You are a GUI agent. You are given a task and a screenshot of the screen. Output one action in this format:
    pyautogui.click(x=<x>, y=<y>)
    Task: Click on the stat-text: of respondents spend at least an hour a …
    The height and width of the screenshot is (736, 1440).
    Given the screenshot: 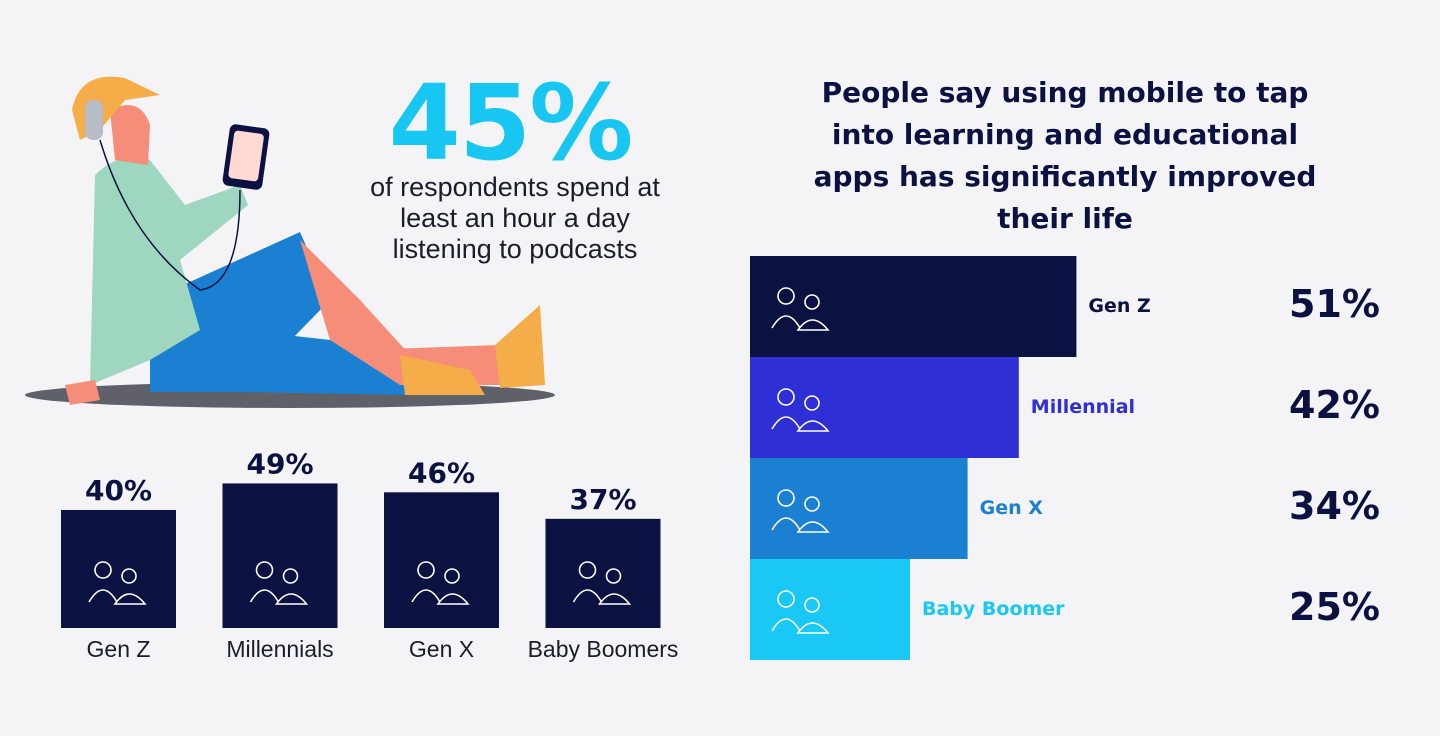 What is the action you would take?
    pyautogui.click(x=515, y=218)
    